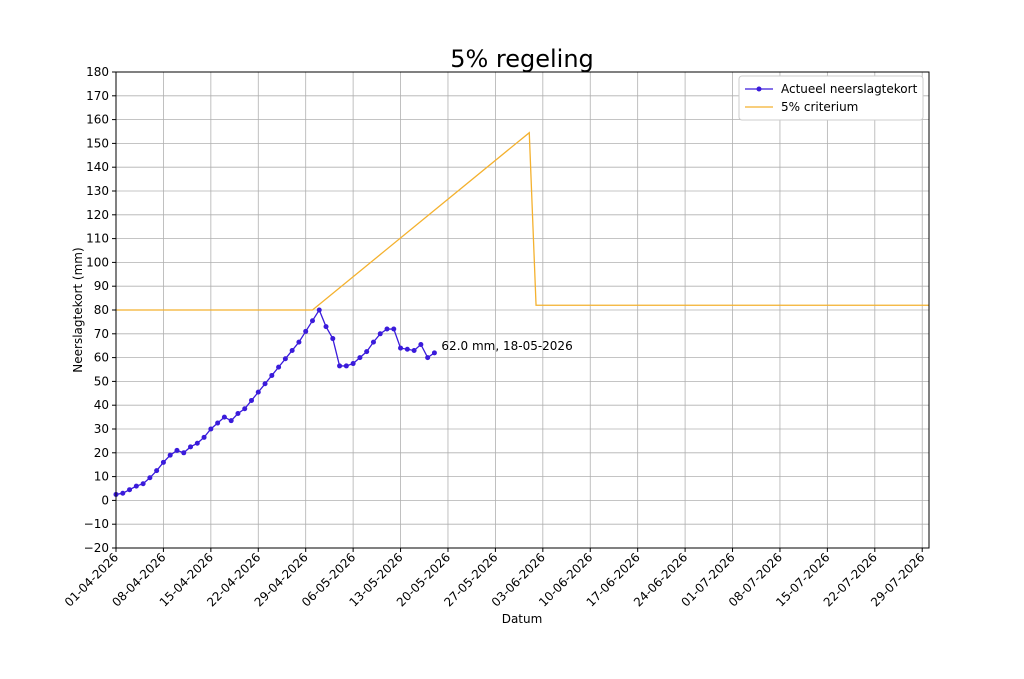 This screenshot has height=679, width=1024. Describe the element at coordinates (522, 619) in the screenshot. I see `x-axis-label: Datum` at that location.